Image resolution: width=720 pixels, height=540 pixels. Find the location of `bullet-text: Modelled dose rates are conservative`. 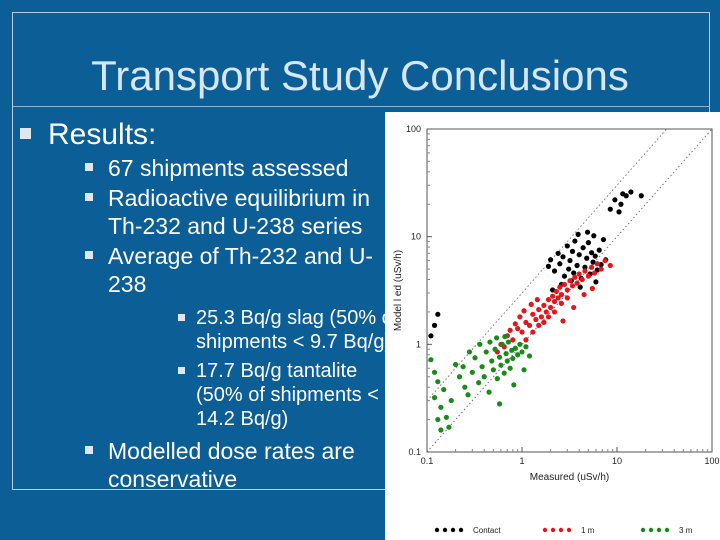

bullet-text: Modelled dose rates are conservative is located at coordinates (231, 465).